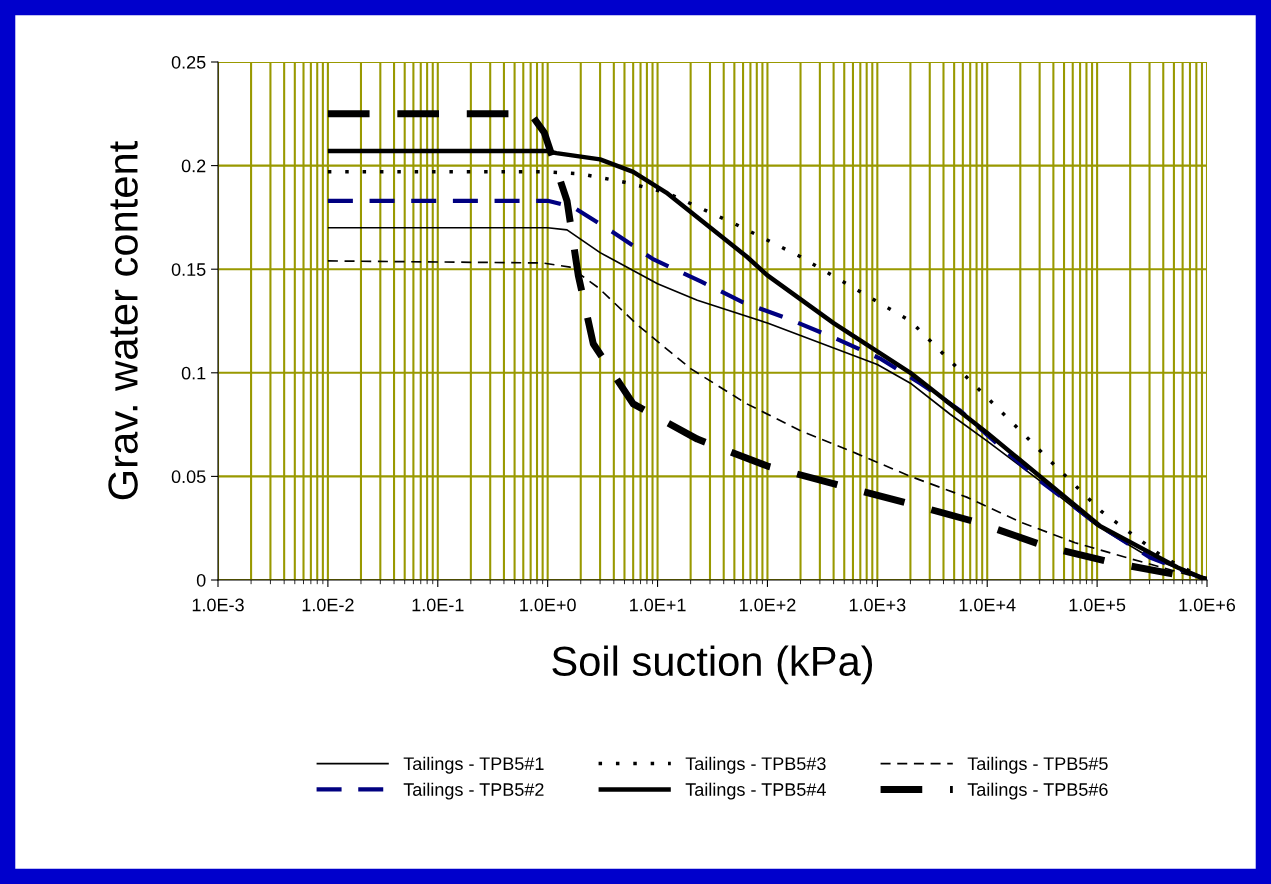 This screenshot has width=1271, height=884. I want to click on x-tick-label: 1.0E+1, so click(658, 605).